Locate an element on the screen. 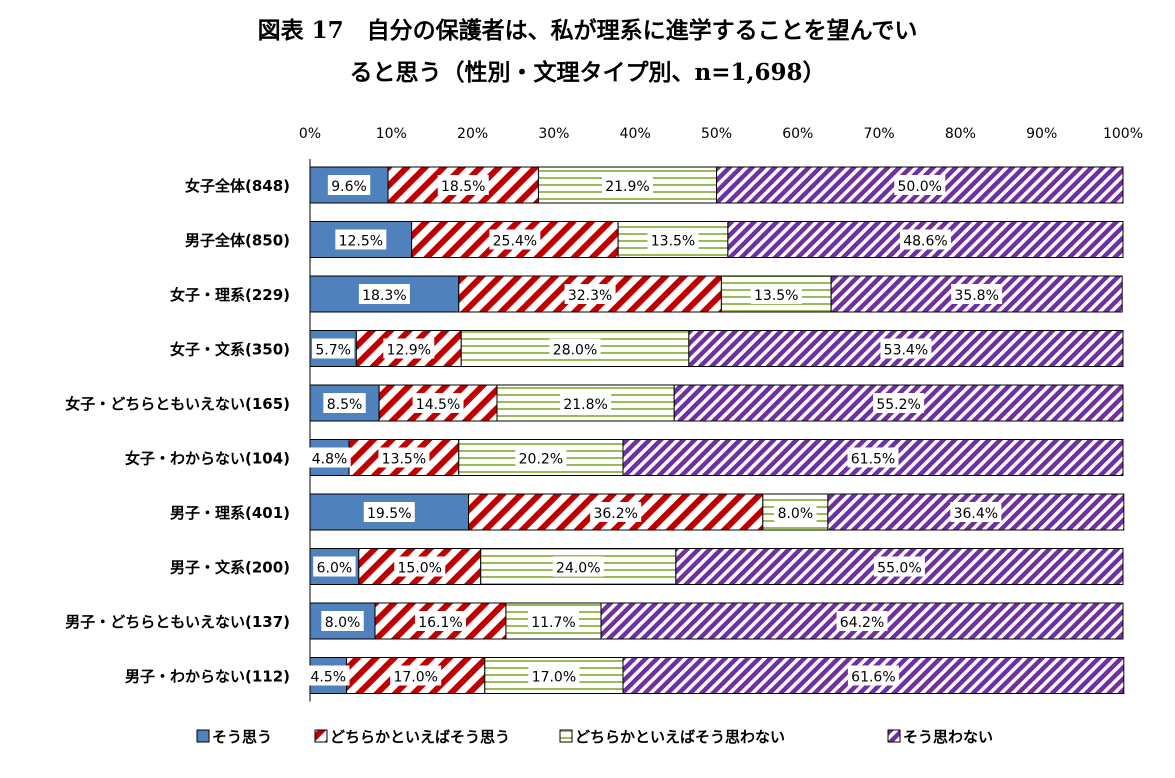 The image size is (1175, 778). data-label: 14.5% is located at coordinates (438, 405).